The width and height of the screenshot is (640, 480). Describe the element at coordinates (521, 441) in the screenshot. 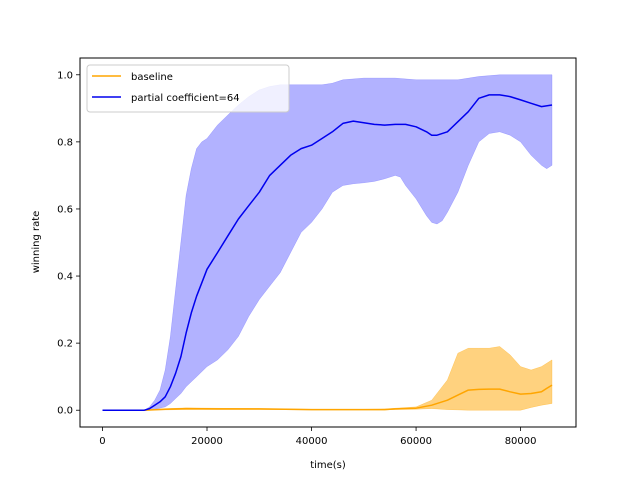

I see `x-tick-label: 80000` at that location.